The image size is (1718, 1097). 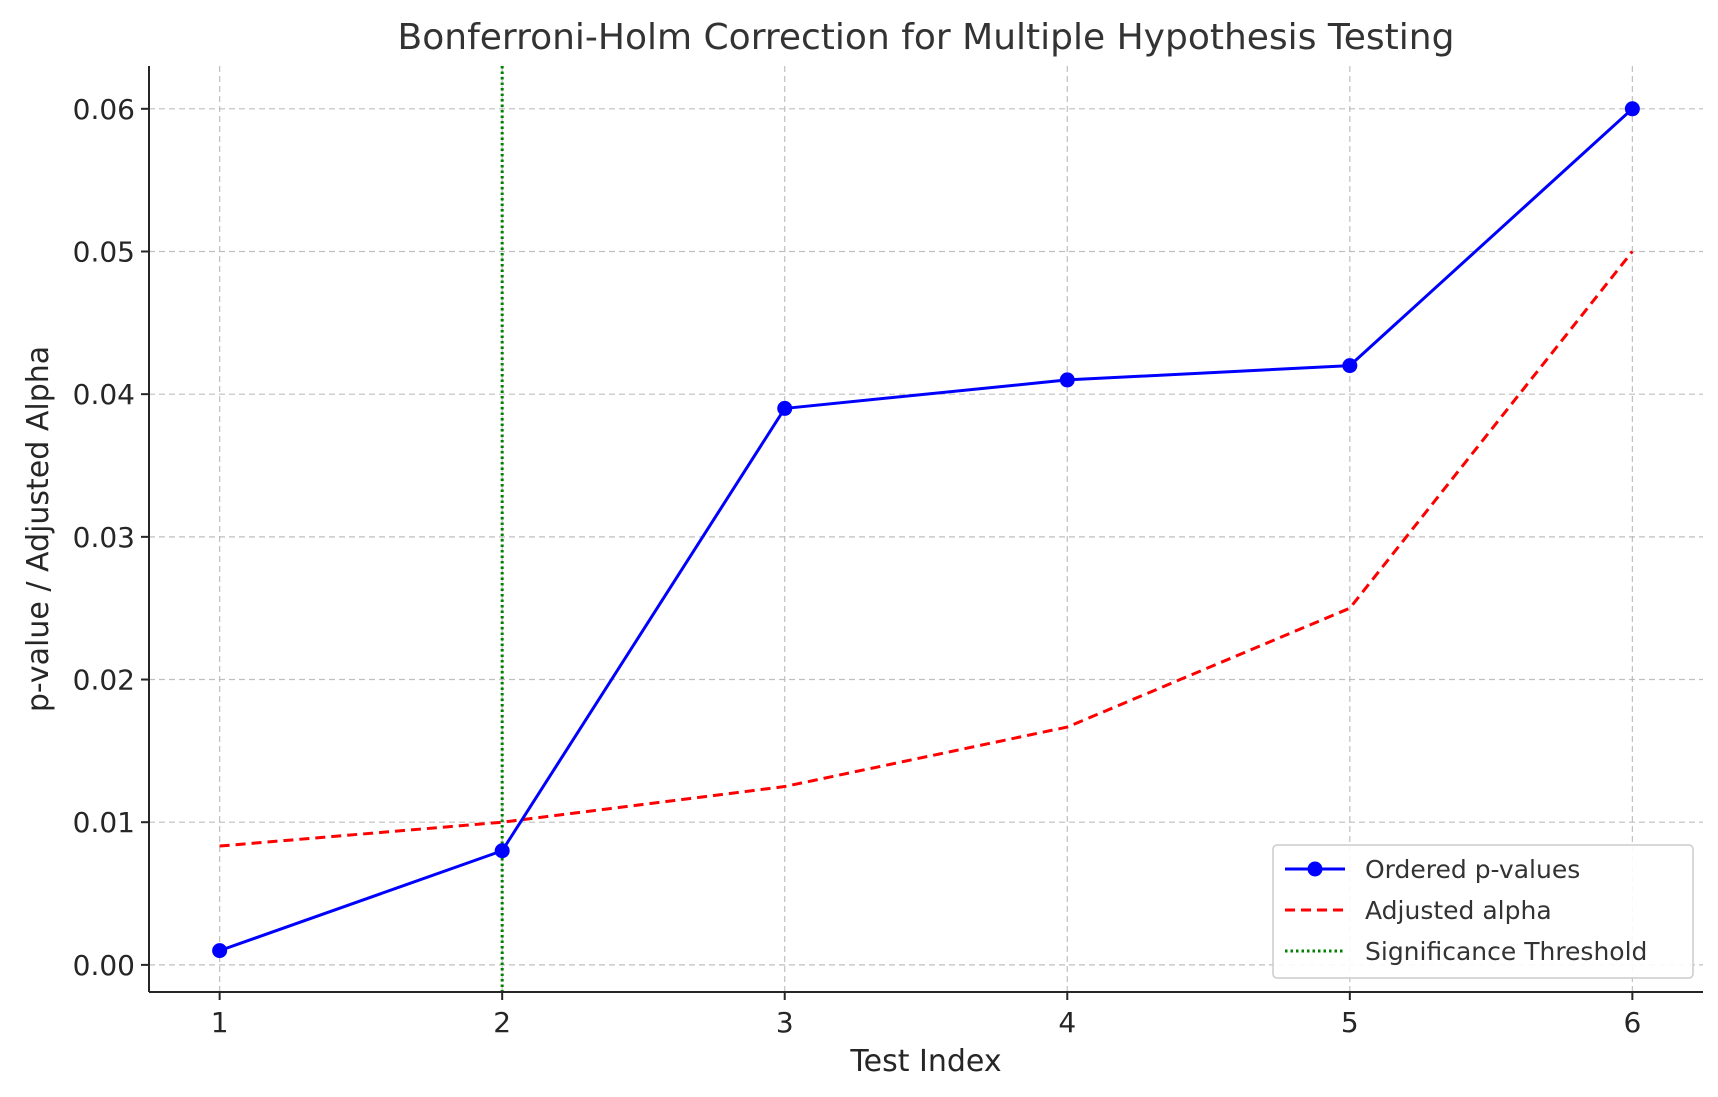 I want to click on x-tick-label: 4, so click(x=1067, y=1022).